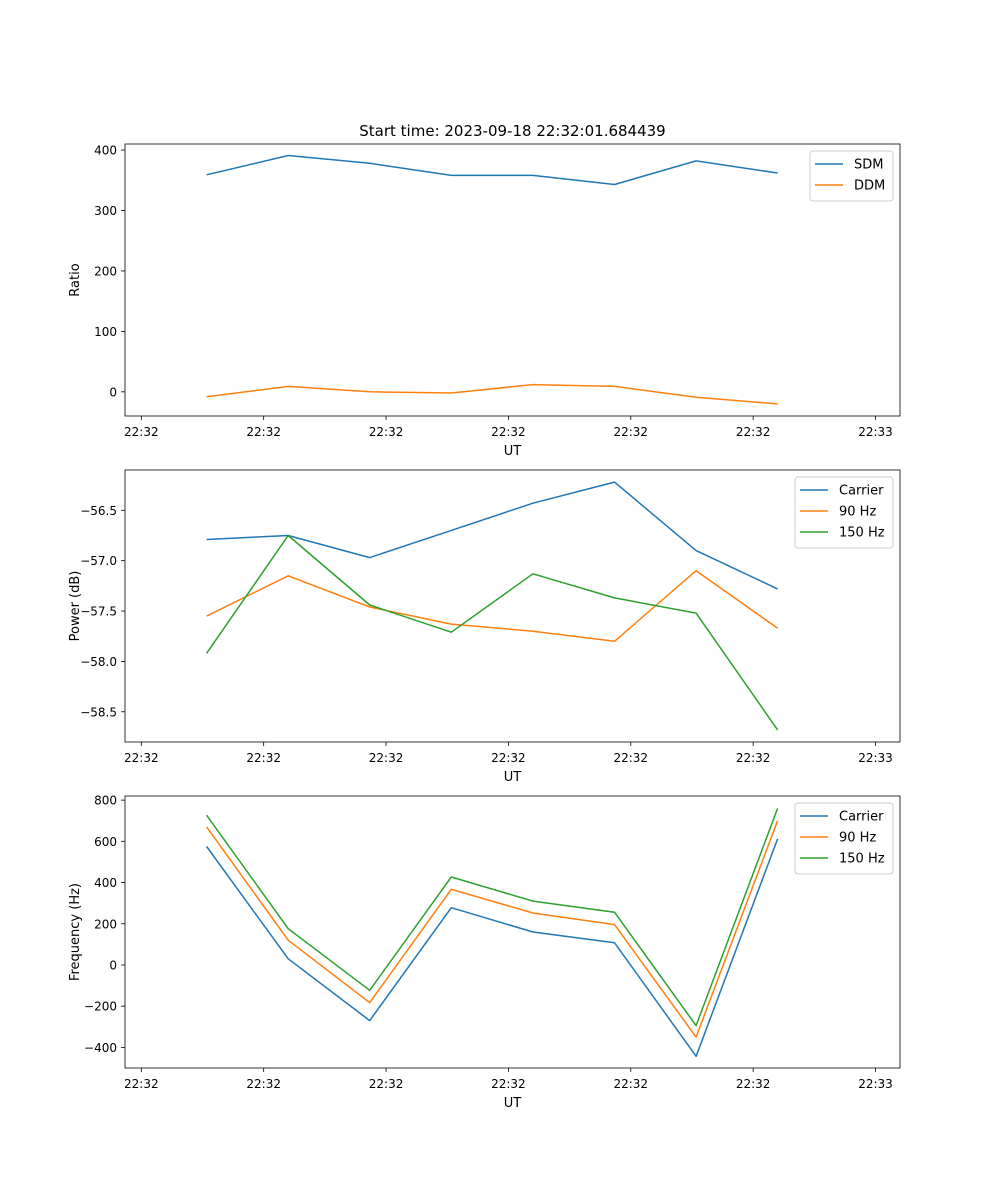 Image resolution: width=1000 pixels, height=1200 pixels. What do you see at coordinates (105, 842) in the screenshot?
I see `y-tick-label: 600` at bounding box center [105, 842].